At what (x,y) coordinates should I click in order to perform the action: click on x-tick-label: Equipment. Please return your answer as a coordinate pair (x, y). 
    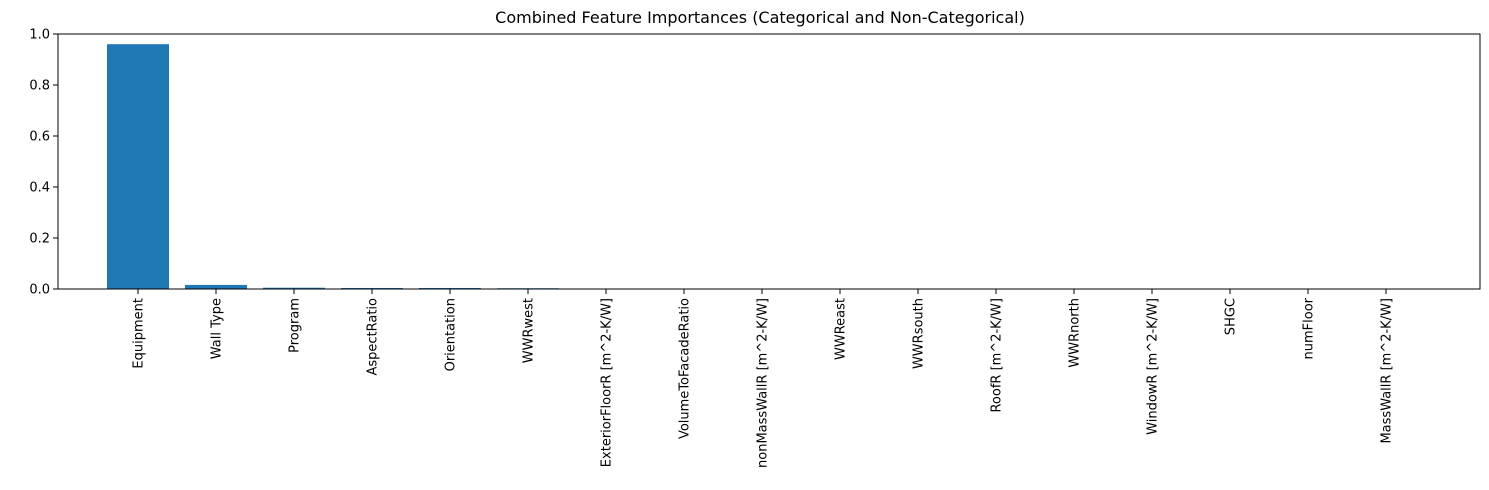
    Looking at the image, I should click on (139, 333).